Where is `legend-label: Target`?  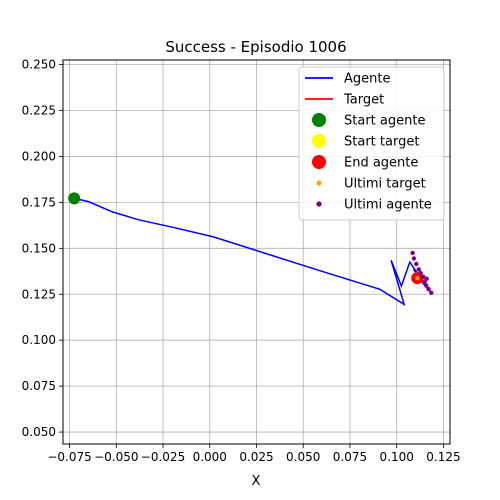 legend-label: Target is located at coordinates (363, 100).